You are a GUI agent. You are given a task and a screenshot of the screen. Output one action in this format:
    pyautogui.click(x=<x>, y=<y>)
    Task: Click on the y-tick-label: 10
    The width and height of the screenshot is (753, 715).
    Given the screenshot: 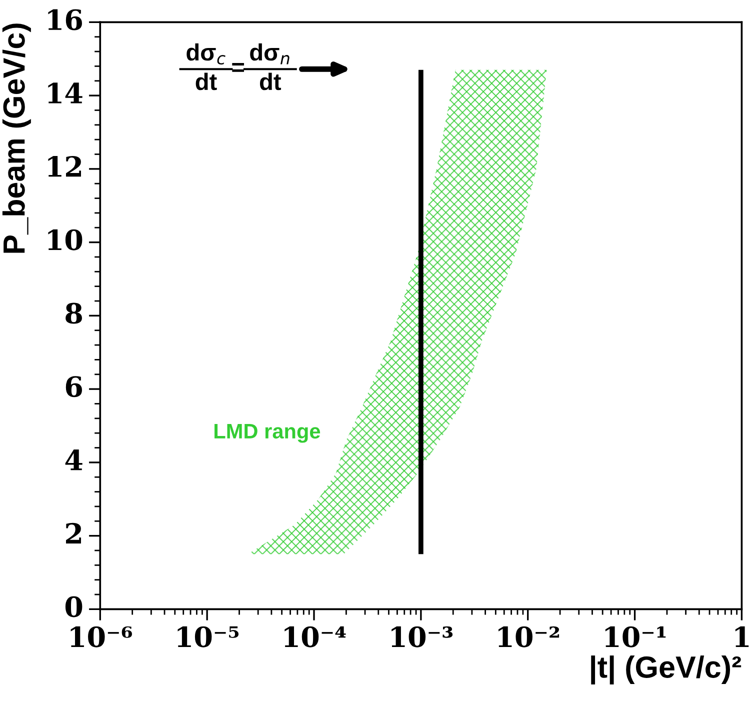 What is the action you would take?
    pyautogui.click(x=65, y=239)
    